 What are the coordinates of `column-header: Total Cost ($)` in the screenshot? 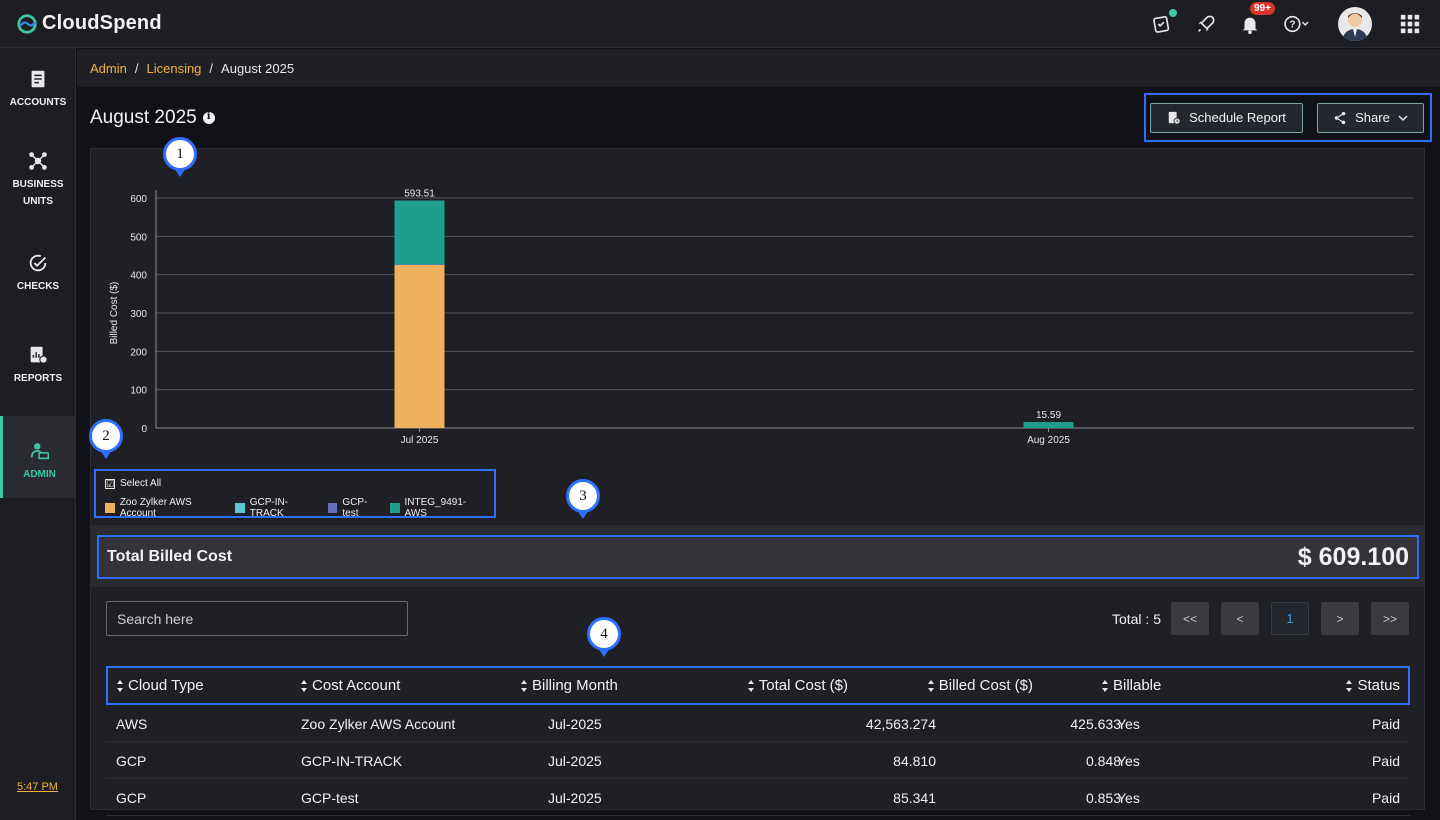 It's located at (797, 685).